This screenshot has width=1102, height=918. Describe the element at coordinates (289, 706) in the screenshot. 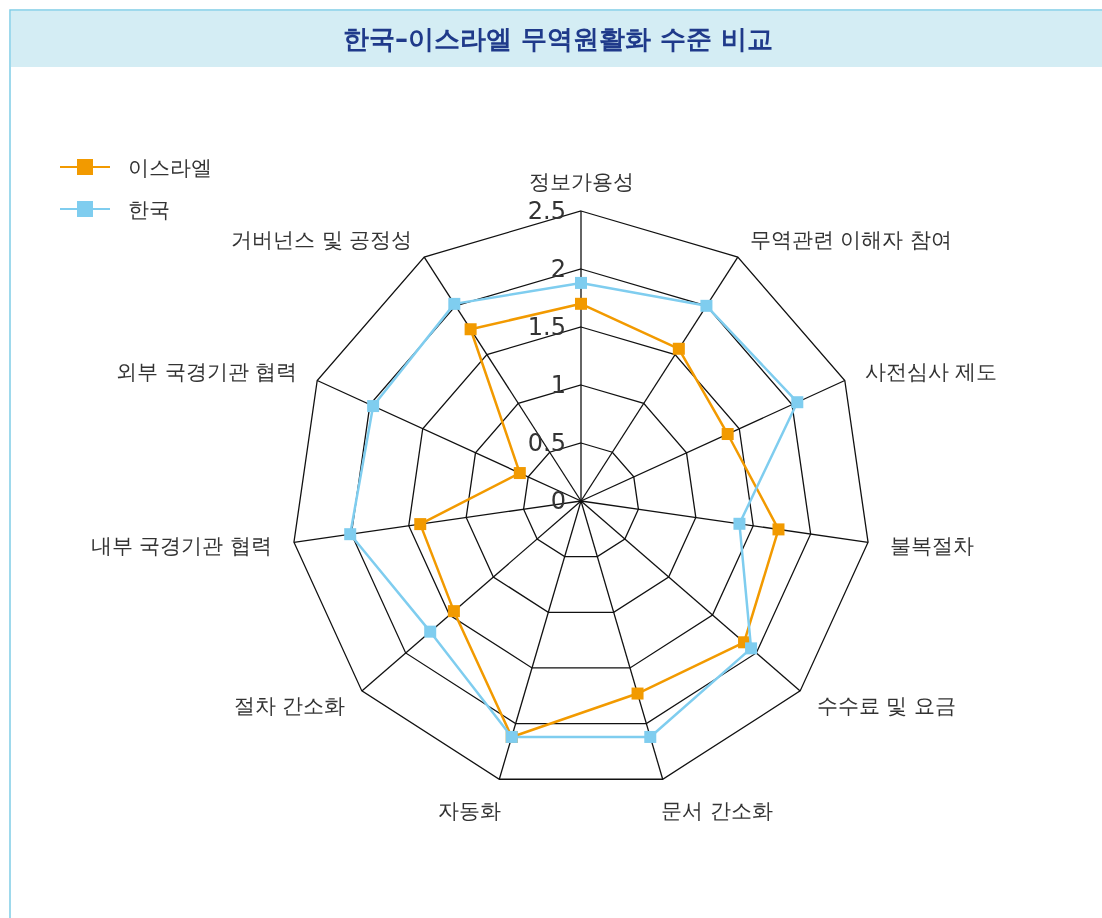

I see `spoke-label: 절차 간소화` at that location.